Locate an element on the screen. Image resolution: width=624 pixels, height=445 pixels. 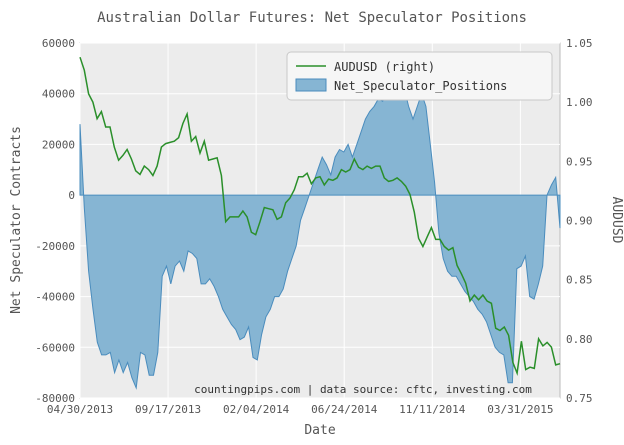
y-axis-label-left: Net Speculator Contracts is located at coordinates (16, 220).